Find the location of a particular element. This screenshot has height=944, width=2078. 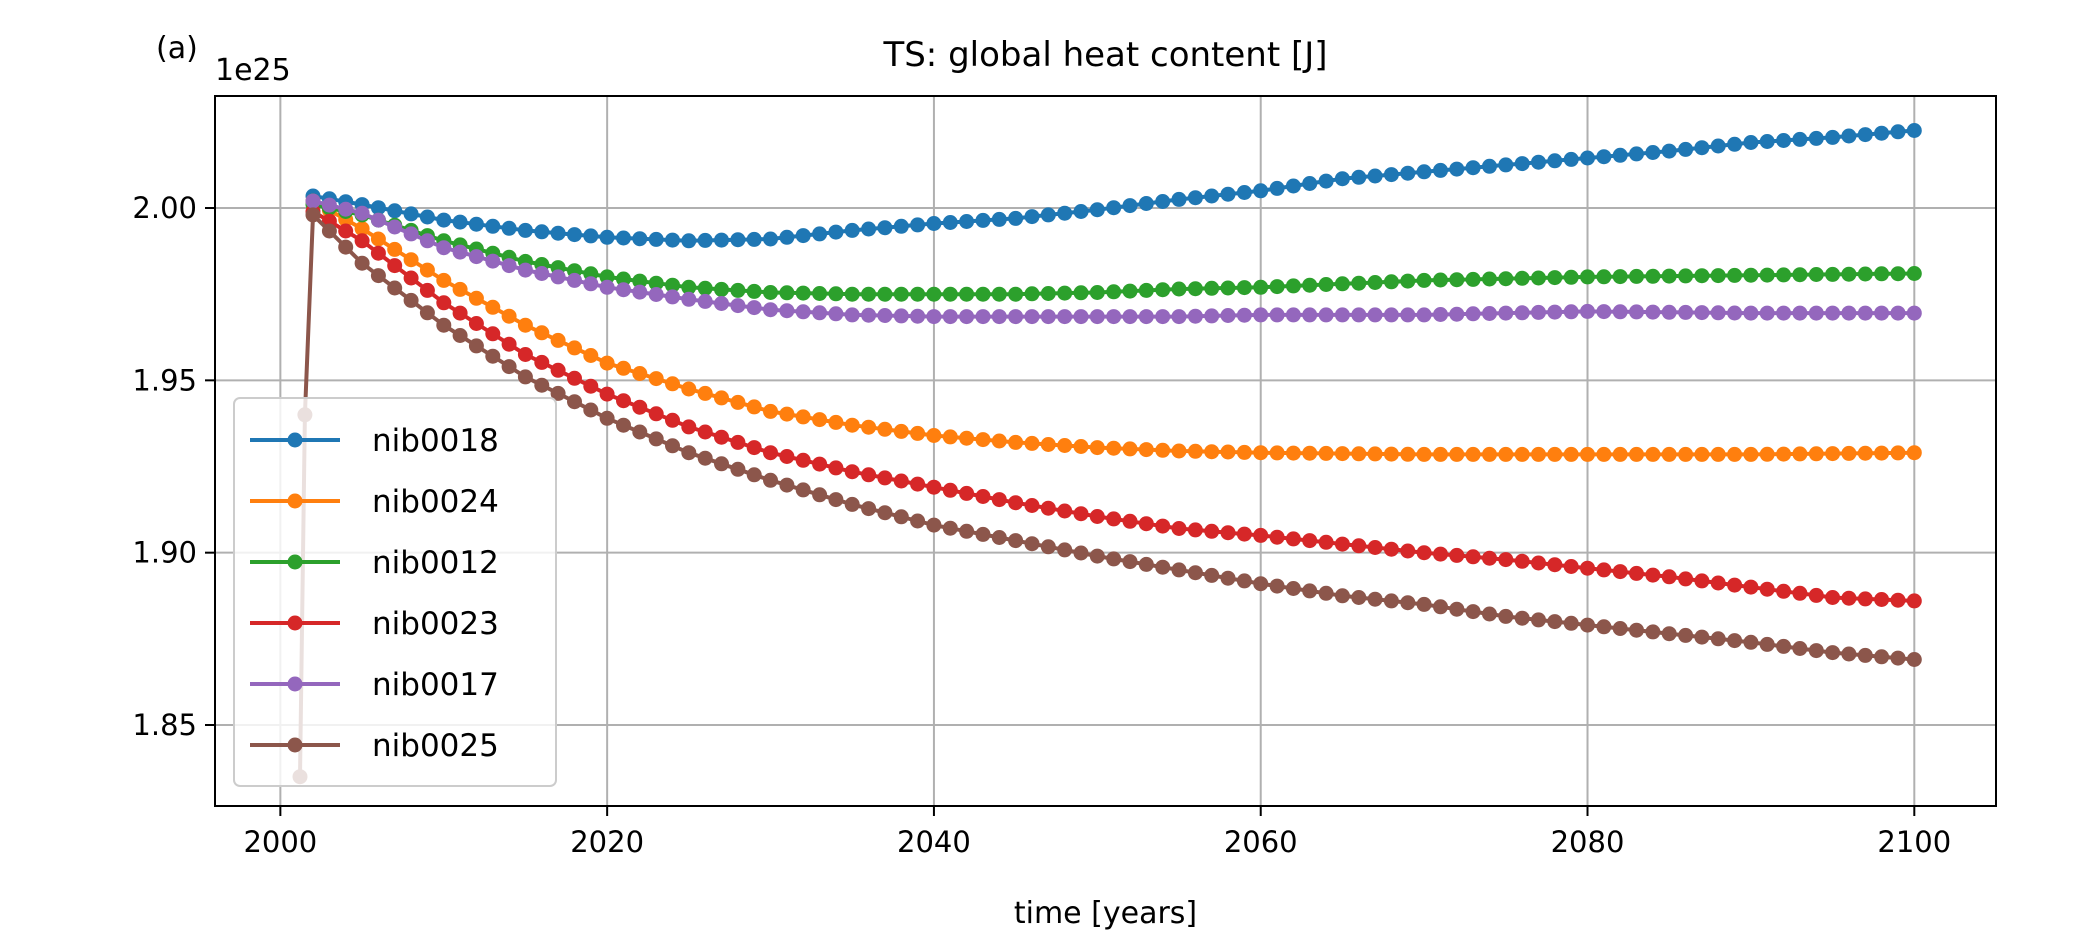

panel-label: (a) is located at coordinates (177, 48).